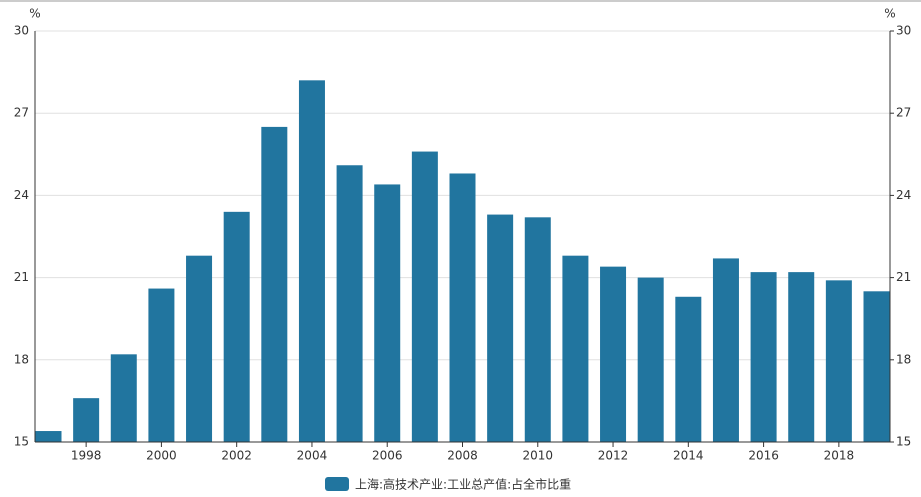 The width and height of the screenshot is (921, 497). What do you see at coordinates (161, 456) in the screenshot?
I see `x-tick-label: 2000` at bounding box center [161, 456].